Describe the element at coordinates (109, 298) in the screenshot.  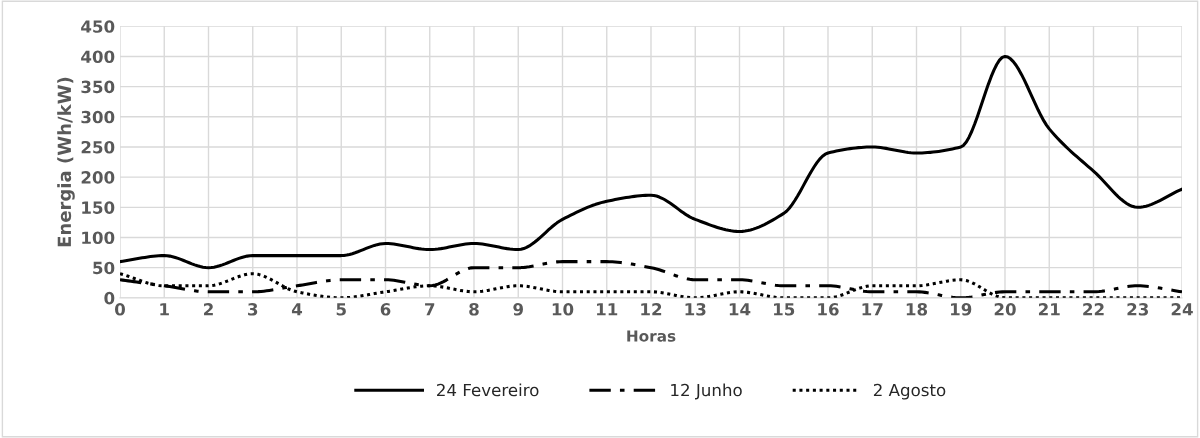
I see `y-tick-label: 0` at that location.